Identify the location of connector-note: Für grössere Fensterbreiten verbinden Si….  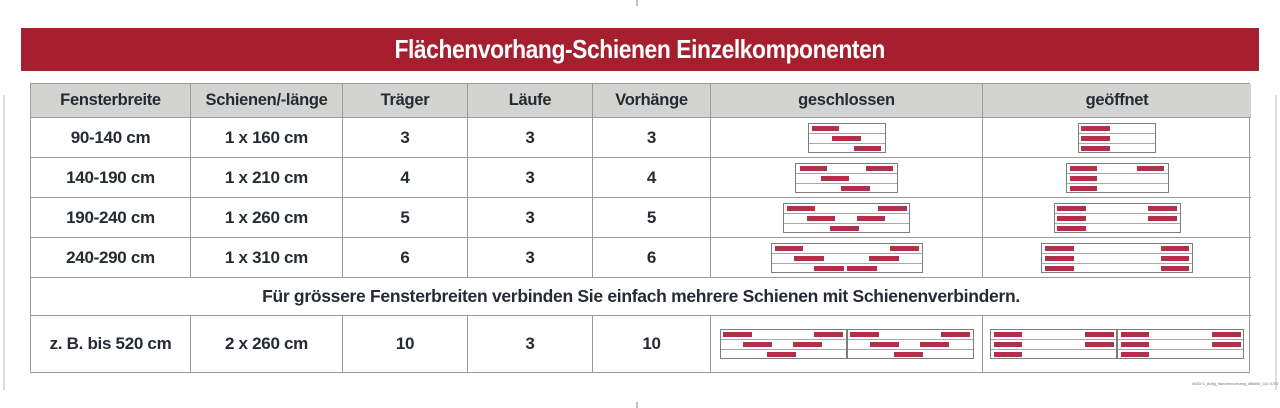
(641, 297).